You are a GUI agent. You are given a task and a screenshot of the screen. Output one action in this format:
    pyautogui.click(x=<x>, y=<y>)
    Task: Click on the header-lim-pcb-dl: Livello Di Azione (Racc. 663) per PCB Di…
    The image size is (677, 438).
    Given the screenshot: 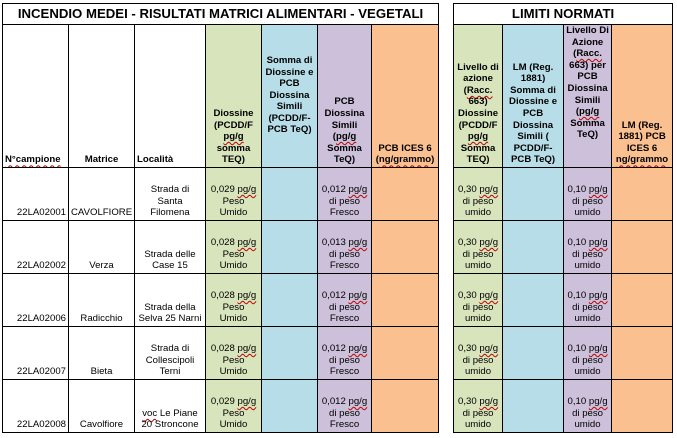 What is the action you would take?
    pyautogui.click(x=588, y=96)
    